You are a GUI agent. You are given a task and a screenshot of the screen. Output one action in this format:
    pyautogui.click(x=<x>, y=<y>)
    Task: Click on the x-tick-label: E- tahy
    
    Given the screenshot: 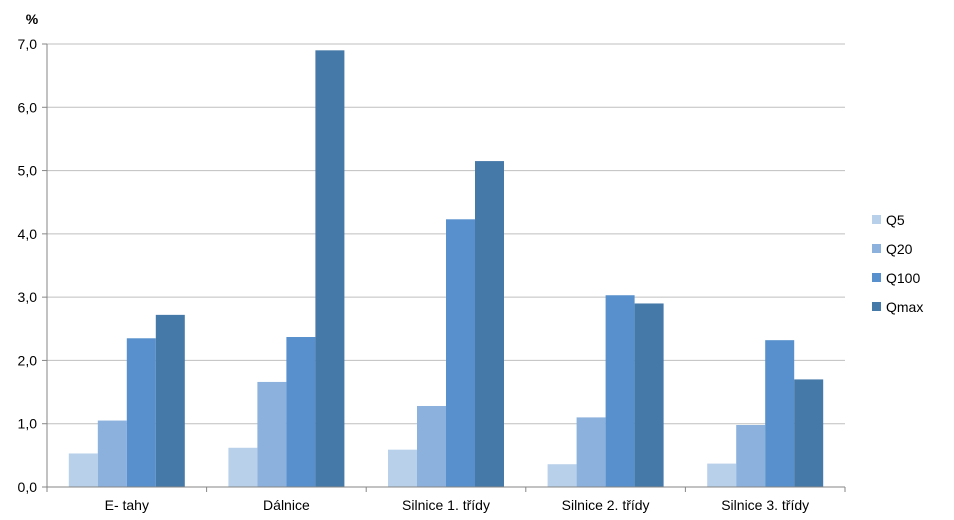 What is the action you would take?
    pyautogui.click(x=127, y=505)
    